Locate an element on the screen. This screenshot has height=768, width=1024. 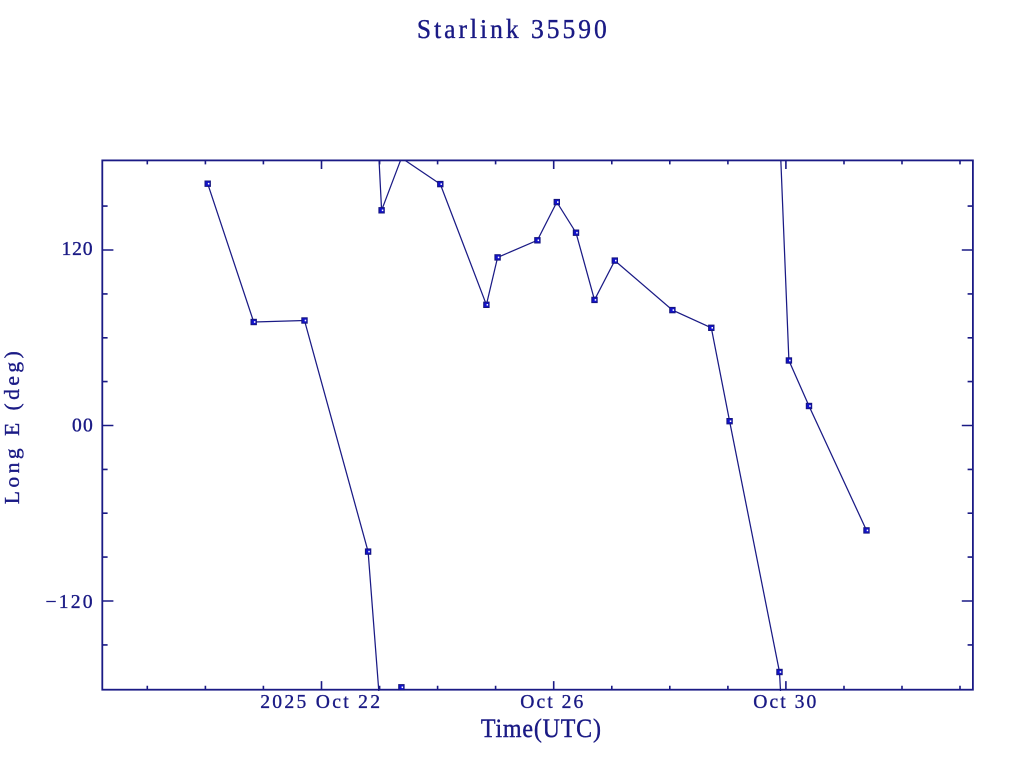
svg-text: Starlink 35590 is located at coordinates (513, 29).